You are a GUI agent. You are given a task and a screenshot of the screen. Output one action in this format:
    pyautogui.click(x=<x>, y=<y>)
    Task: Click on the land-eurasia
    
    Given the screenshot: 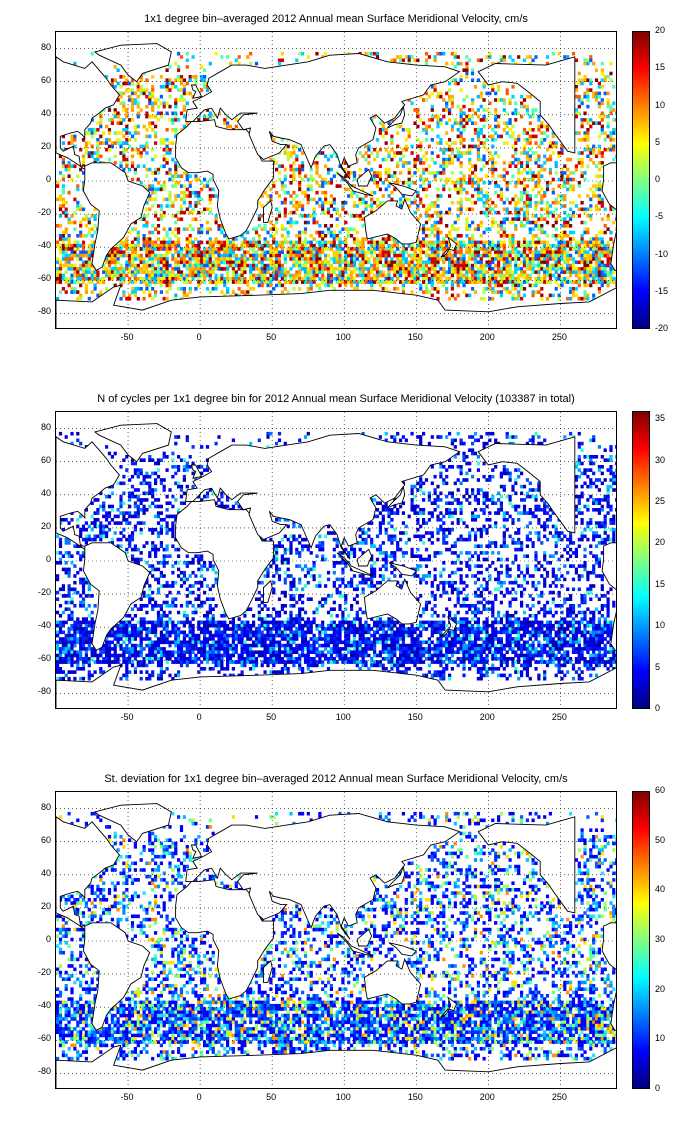 What is the action you would take?
    pyautogui.click(x=323, y=876)
    